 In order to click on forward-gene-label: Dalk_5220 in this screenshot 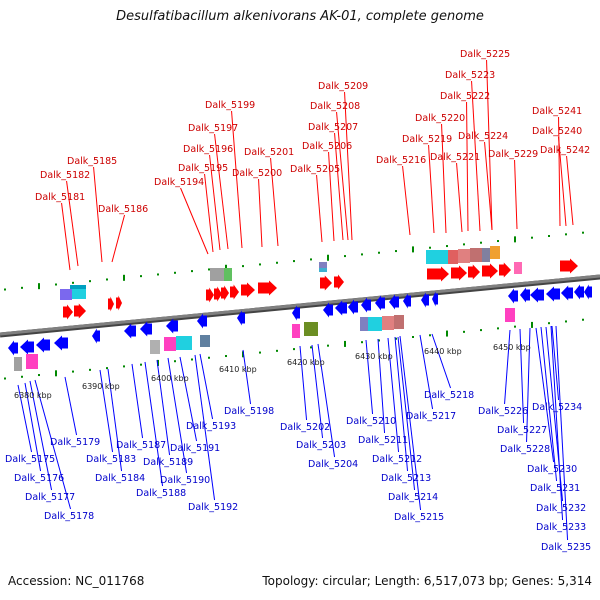, I will do `click(440, 118)`.